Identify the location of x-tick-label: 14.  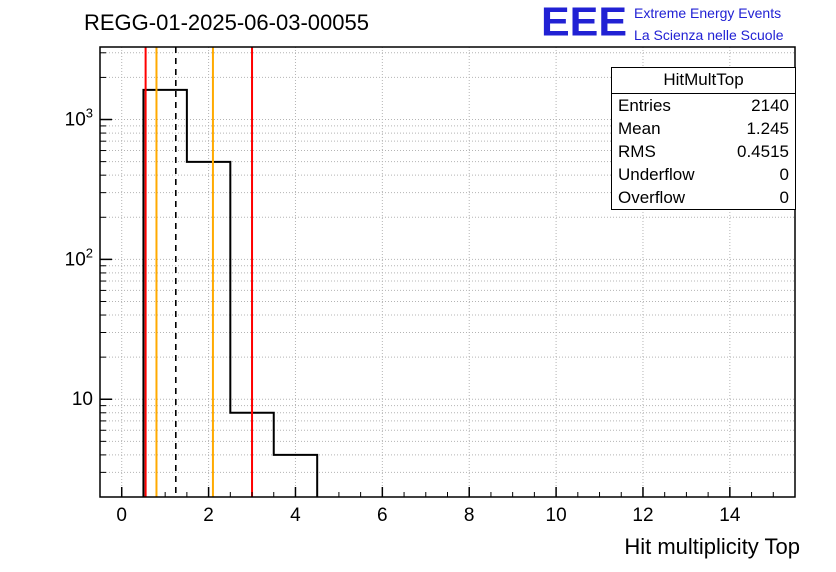
(730, 515).